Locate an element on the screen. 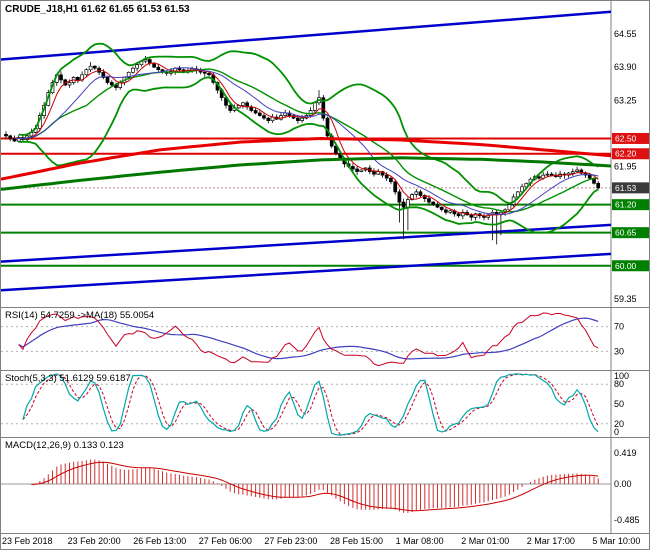 This screenshot has width=650, height=550. price-axis-label: 63.90 is located at coordinates (625, 67).